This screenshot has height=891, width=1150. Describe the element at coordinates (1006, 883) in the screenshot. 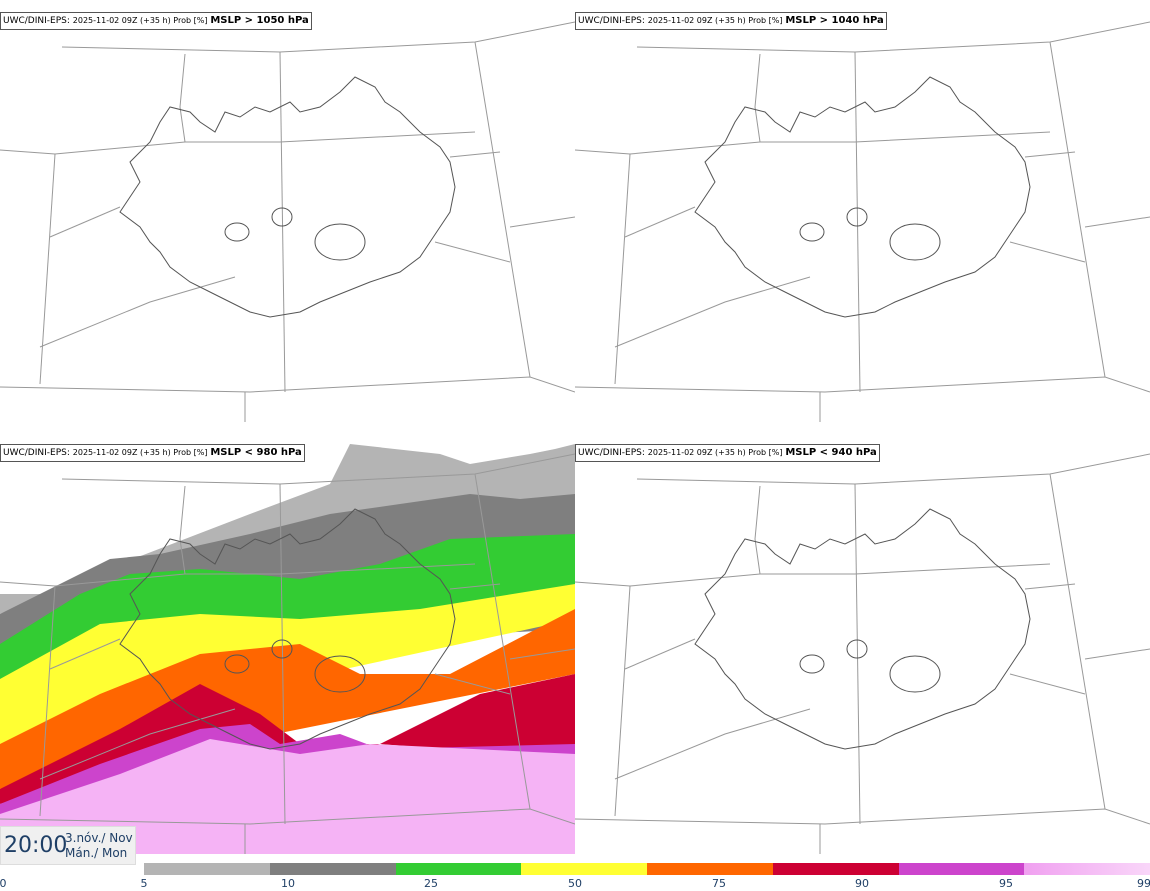

I see `colorbar-tick-label: 95` at that location.